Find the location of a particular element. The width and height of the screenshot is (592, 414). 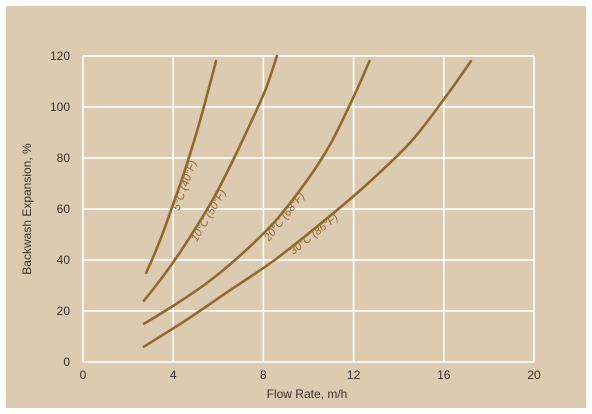

y-axis-title: Backwash Expansion, % is located at coordinates (27, 209).